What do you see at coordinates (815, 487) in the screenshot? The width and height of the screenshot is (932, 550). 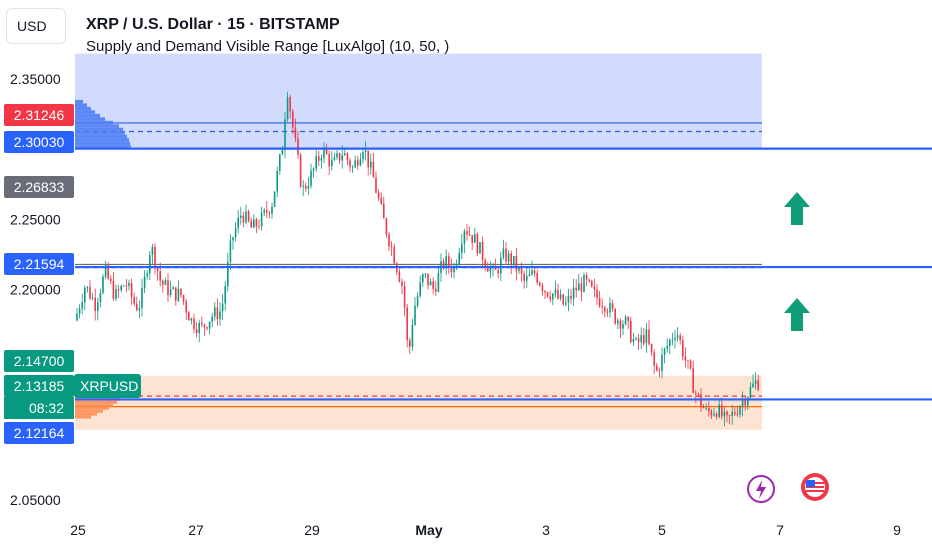 I see `us-flag-icon` at bounding box center [815, 487].